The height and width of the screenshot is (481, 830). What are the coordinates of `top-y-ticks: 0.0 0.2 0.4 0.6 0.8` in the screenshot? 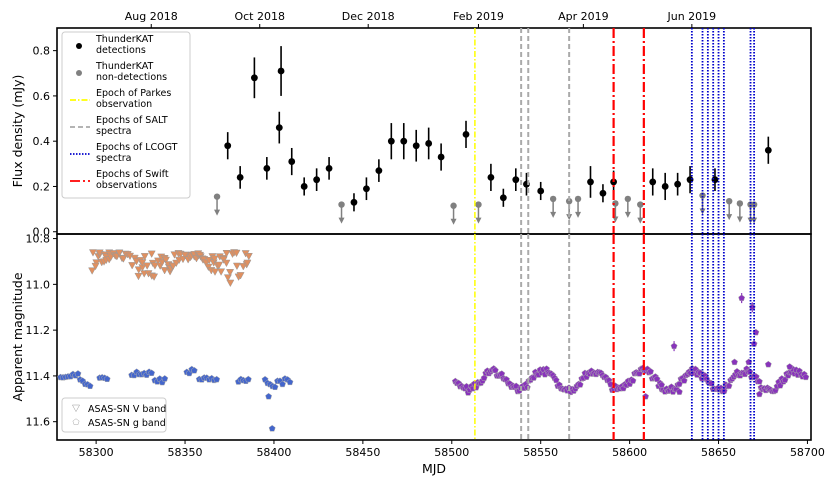 It's located at (45, 142).